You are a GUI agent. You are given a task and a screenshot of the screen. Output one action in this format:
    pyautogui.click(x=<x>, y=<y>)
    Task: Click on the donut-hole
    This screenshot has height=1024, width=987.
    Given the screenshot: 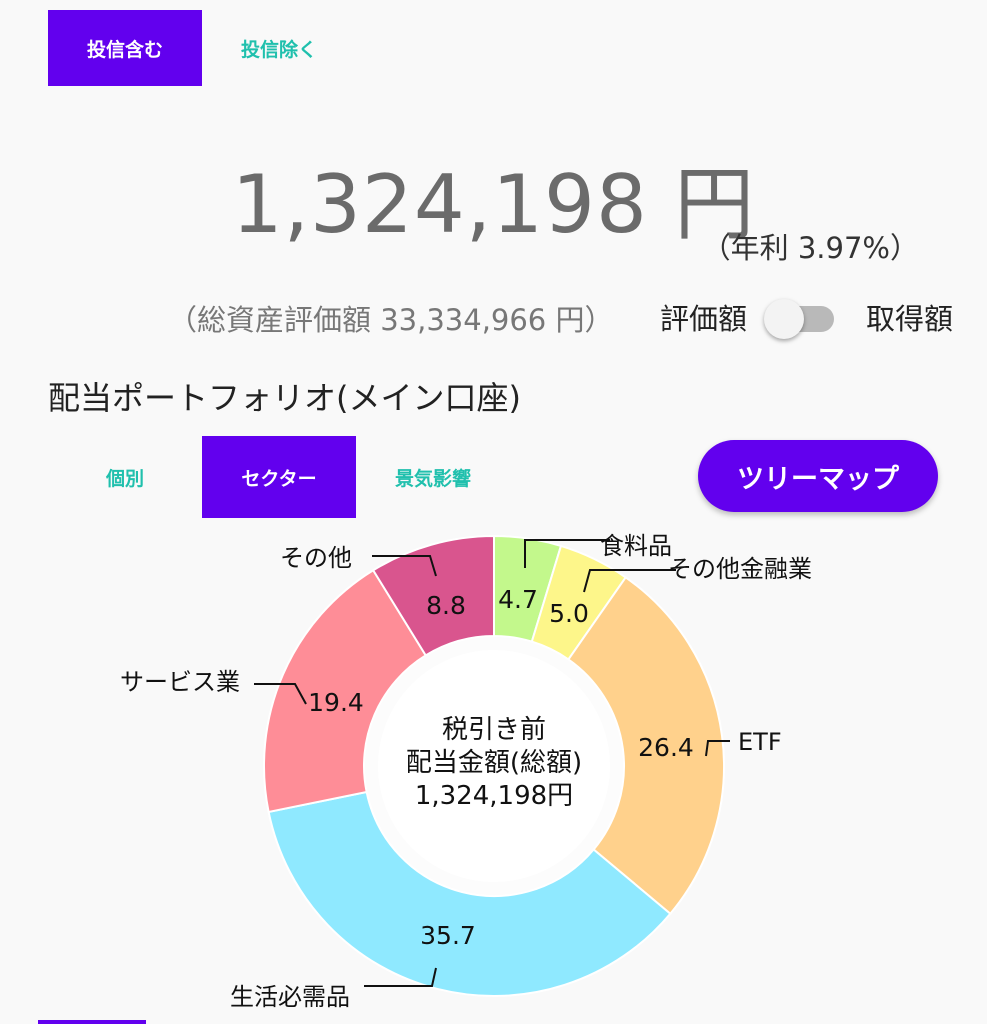 What is the action you would take?
    pyautogui.click(x=494, y=766)
    